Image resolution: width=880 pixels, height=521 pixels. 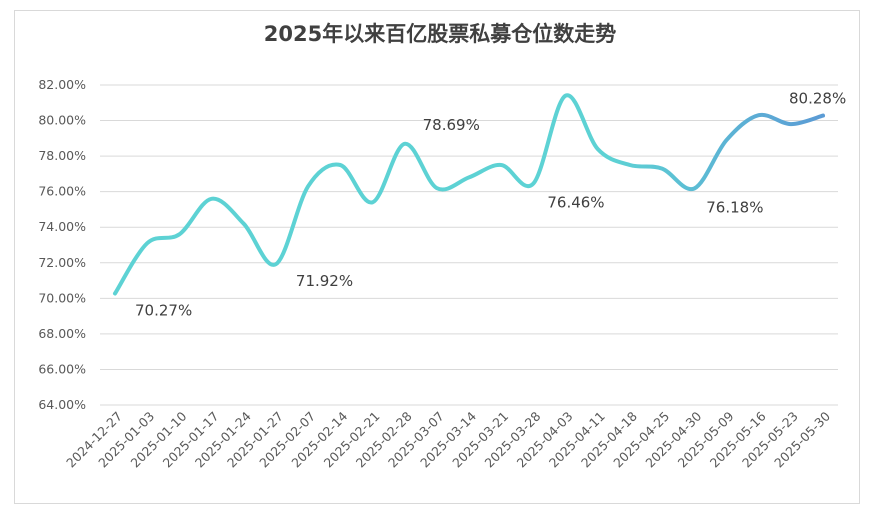 What do you see at coordinates (324, 281) in the screenshot?
I see `data-label: 71.92%` at bounding box center [324, 281].